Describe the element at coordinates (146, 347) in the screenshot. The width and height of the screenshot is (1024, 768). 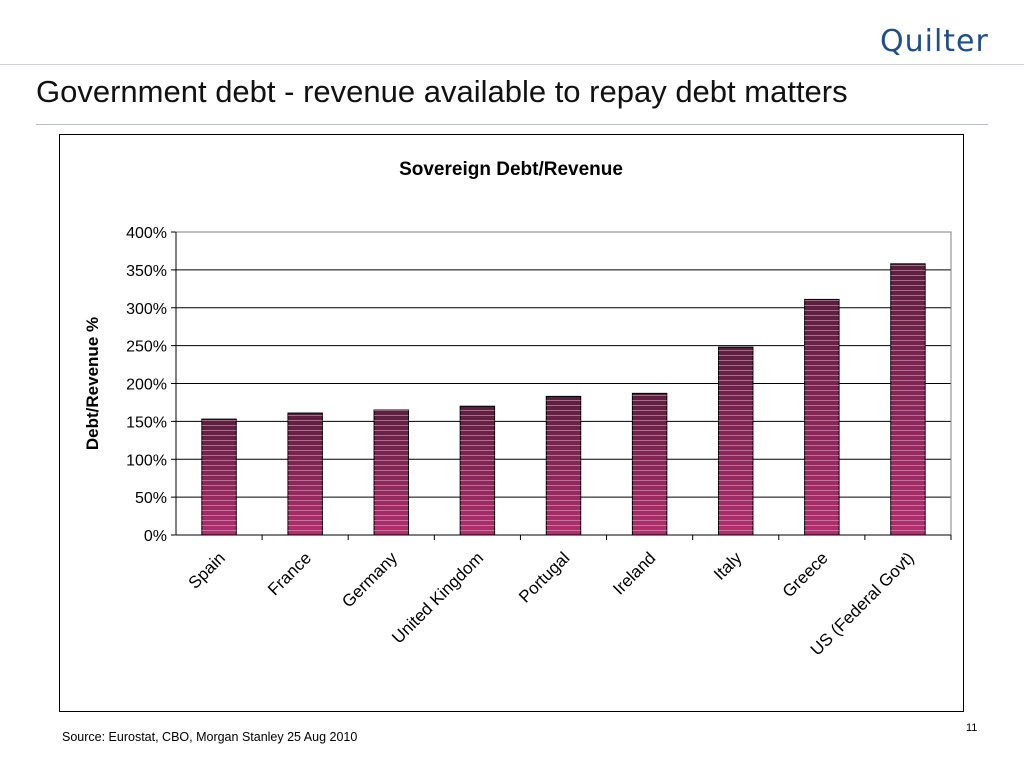
I see `y-tick-label: 250%` at that location.